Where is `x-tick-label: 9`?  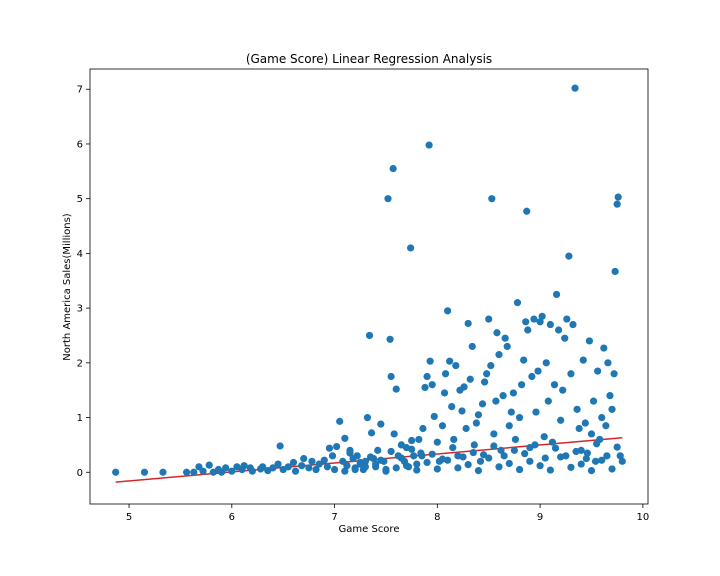 x-tick-label: 9 is located at coordinates (540, 517).